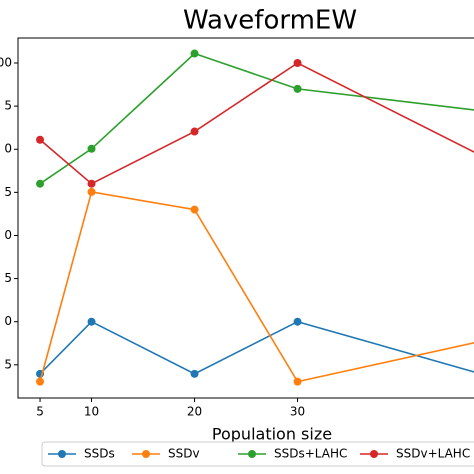  What do you see at coordinates (272, 434) in the screenshot?
I see `x-axis-label: Population size` at bounding box center [272, 434].